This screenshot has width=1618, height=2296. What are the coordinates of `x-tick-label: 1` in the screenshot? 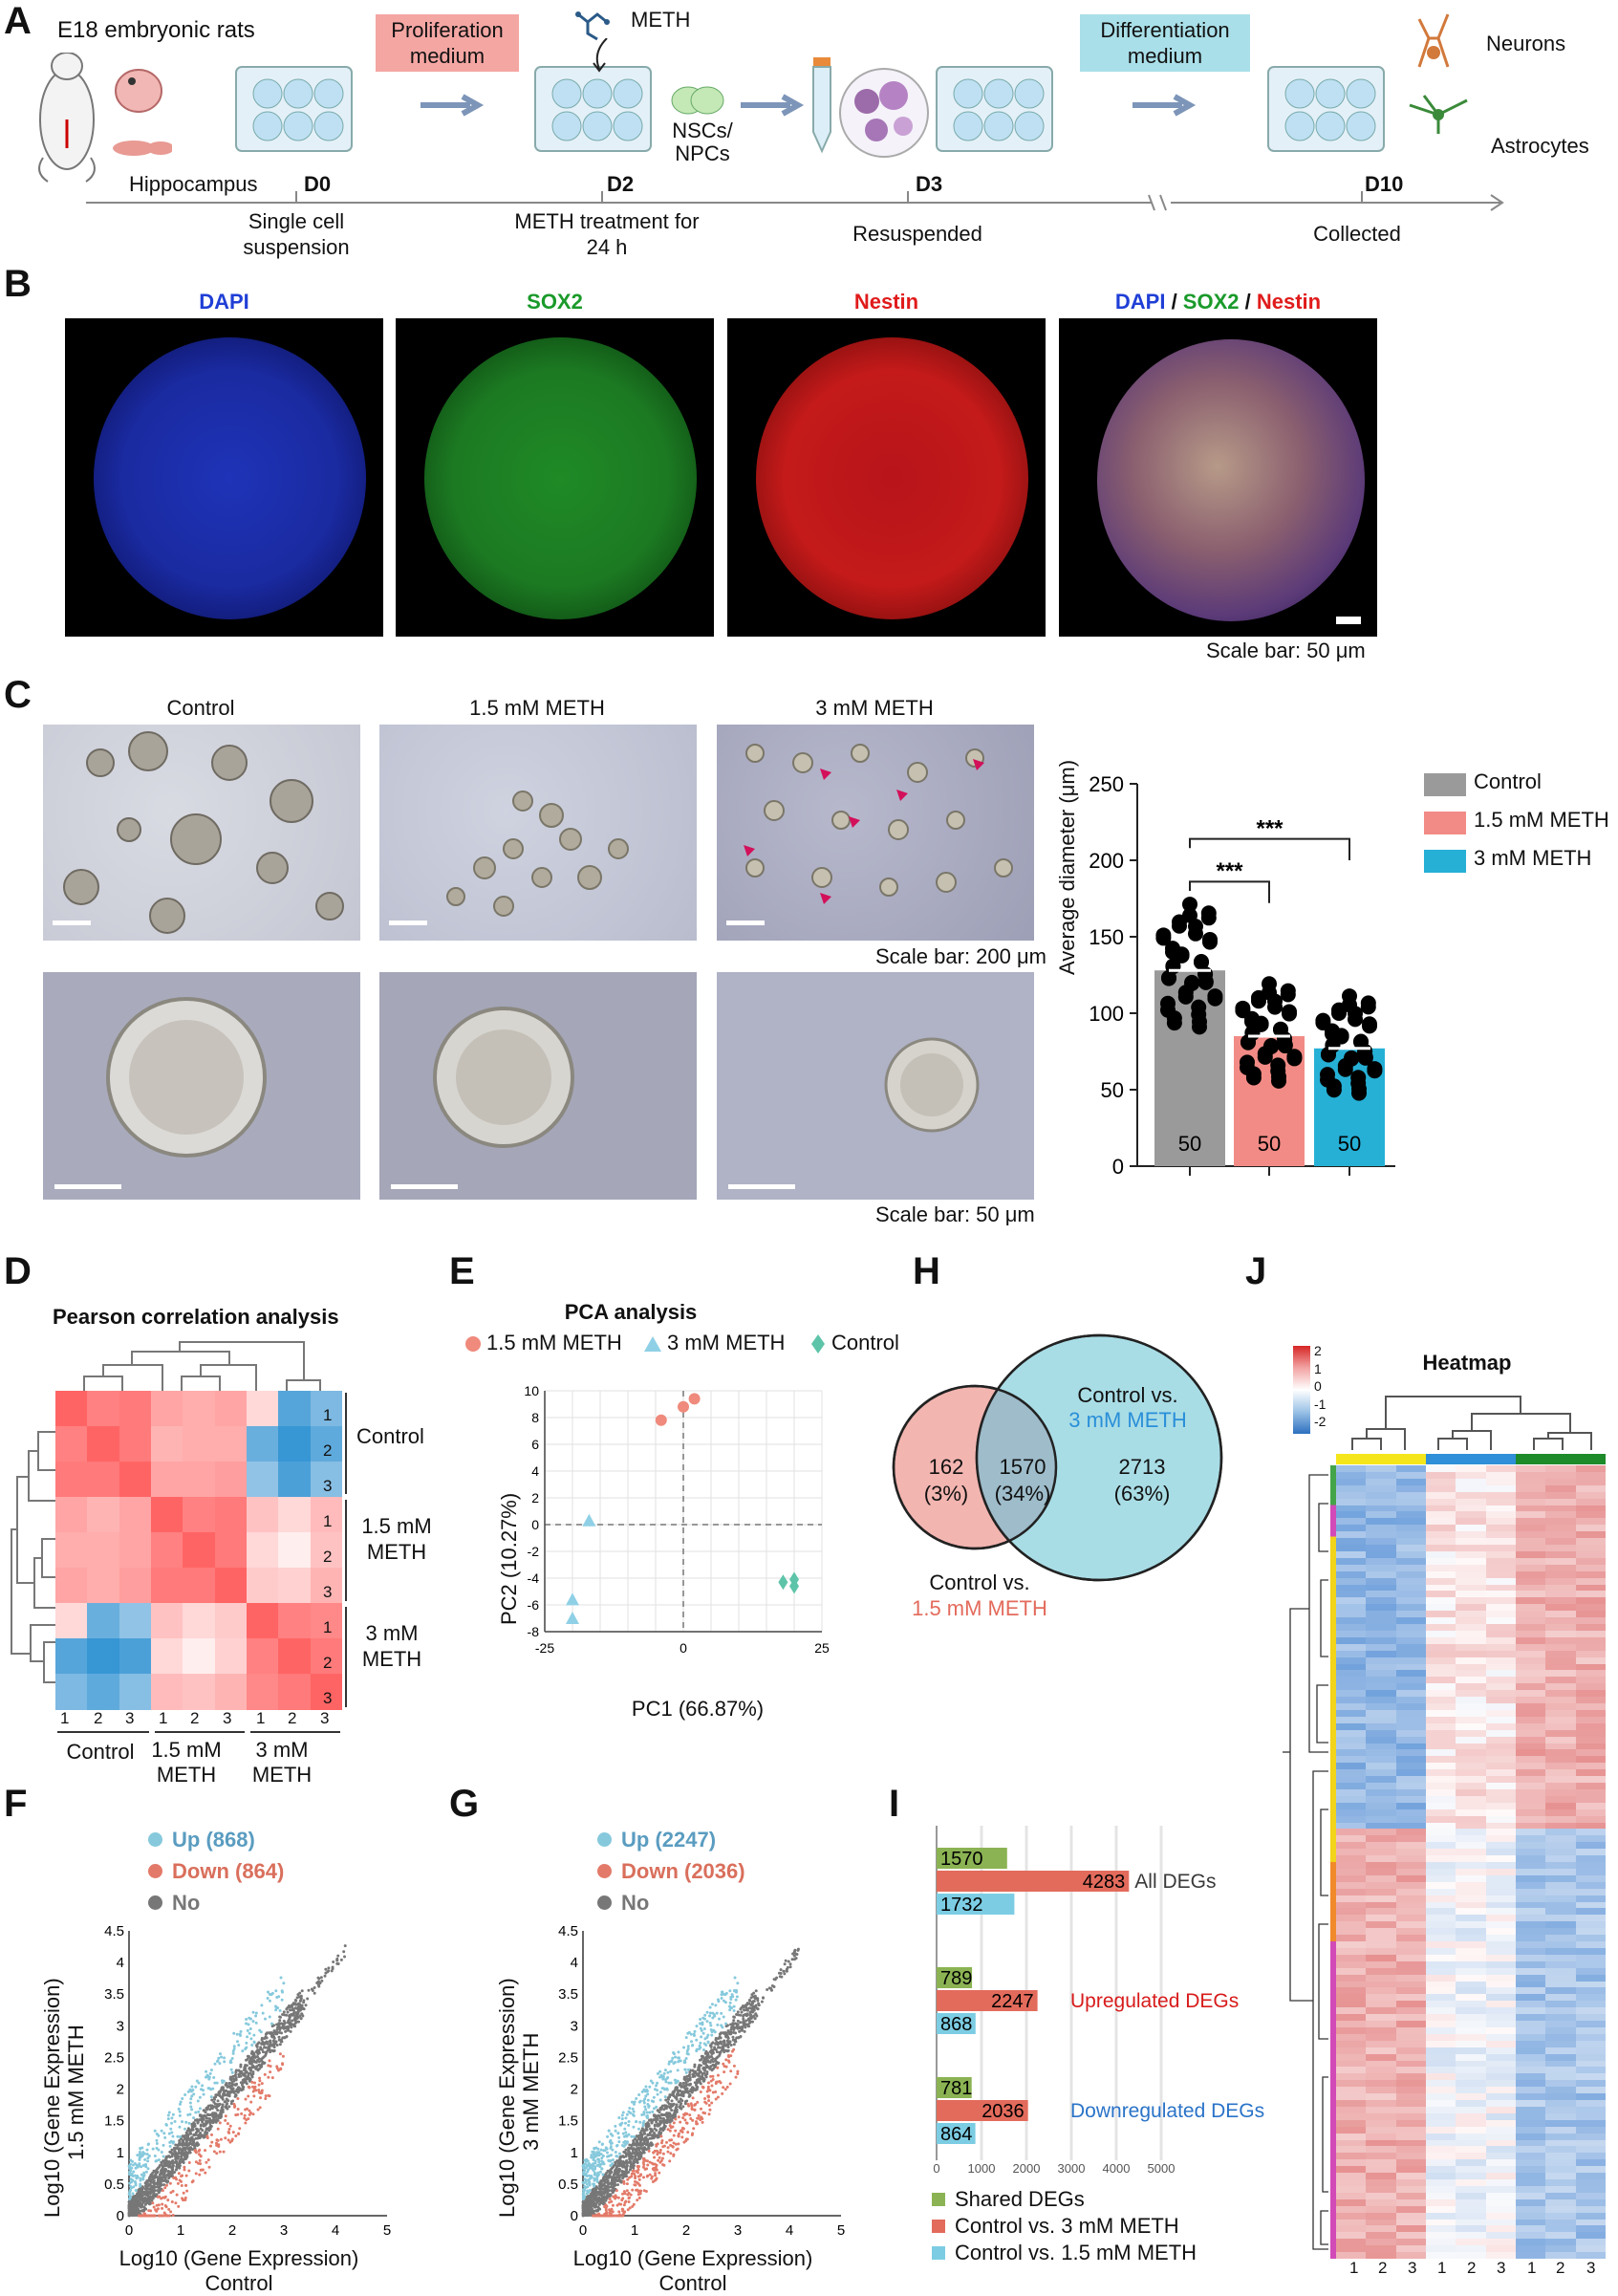 It's located at (180, 2230).